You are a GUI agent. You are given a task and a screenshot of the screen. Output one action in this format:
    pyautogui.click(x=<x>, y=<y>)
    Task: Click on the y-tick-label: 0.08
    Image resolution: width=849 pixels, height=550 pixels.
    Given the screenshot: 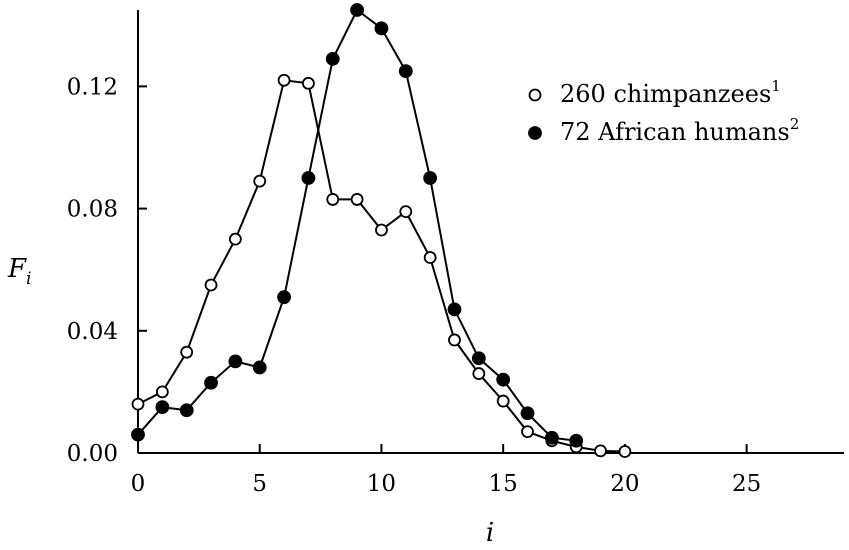 What is the action you would take?
    pyautogui.click(x=92, y=210)
    